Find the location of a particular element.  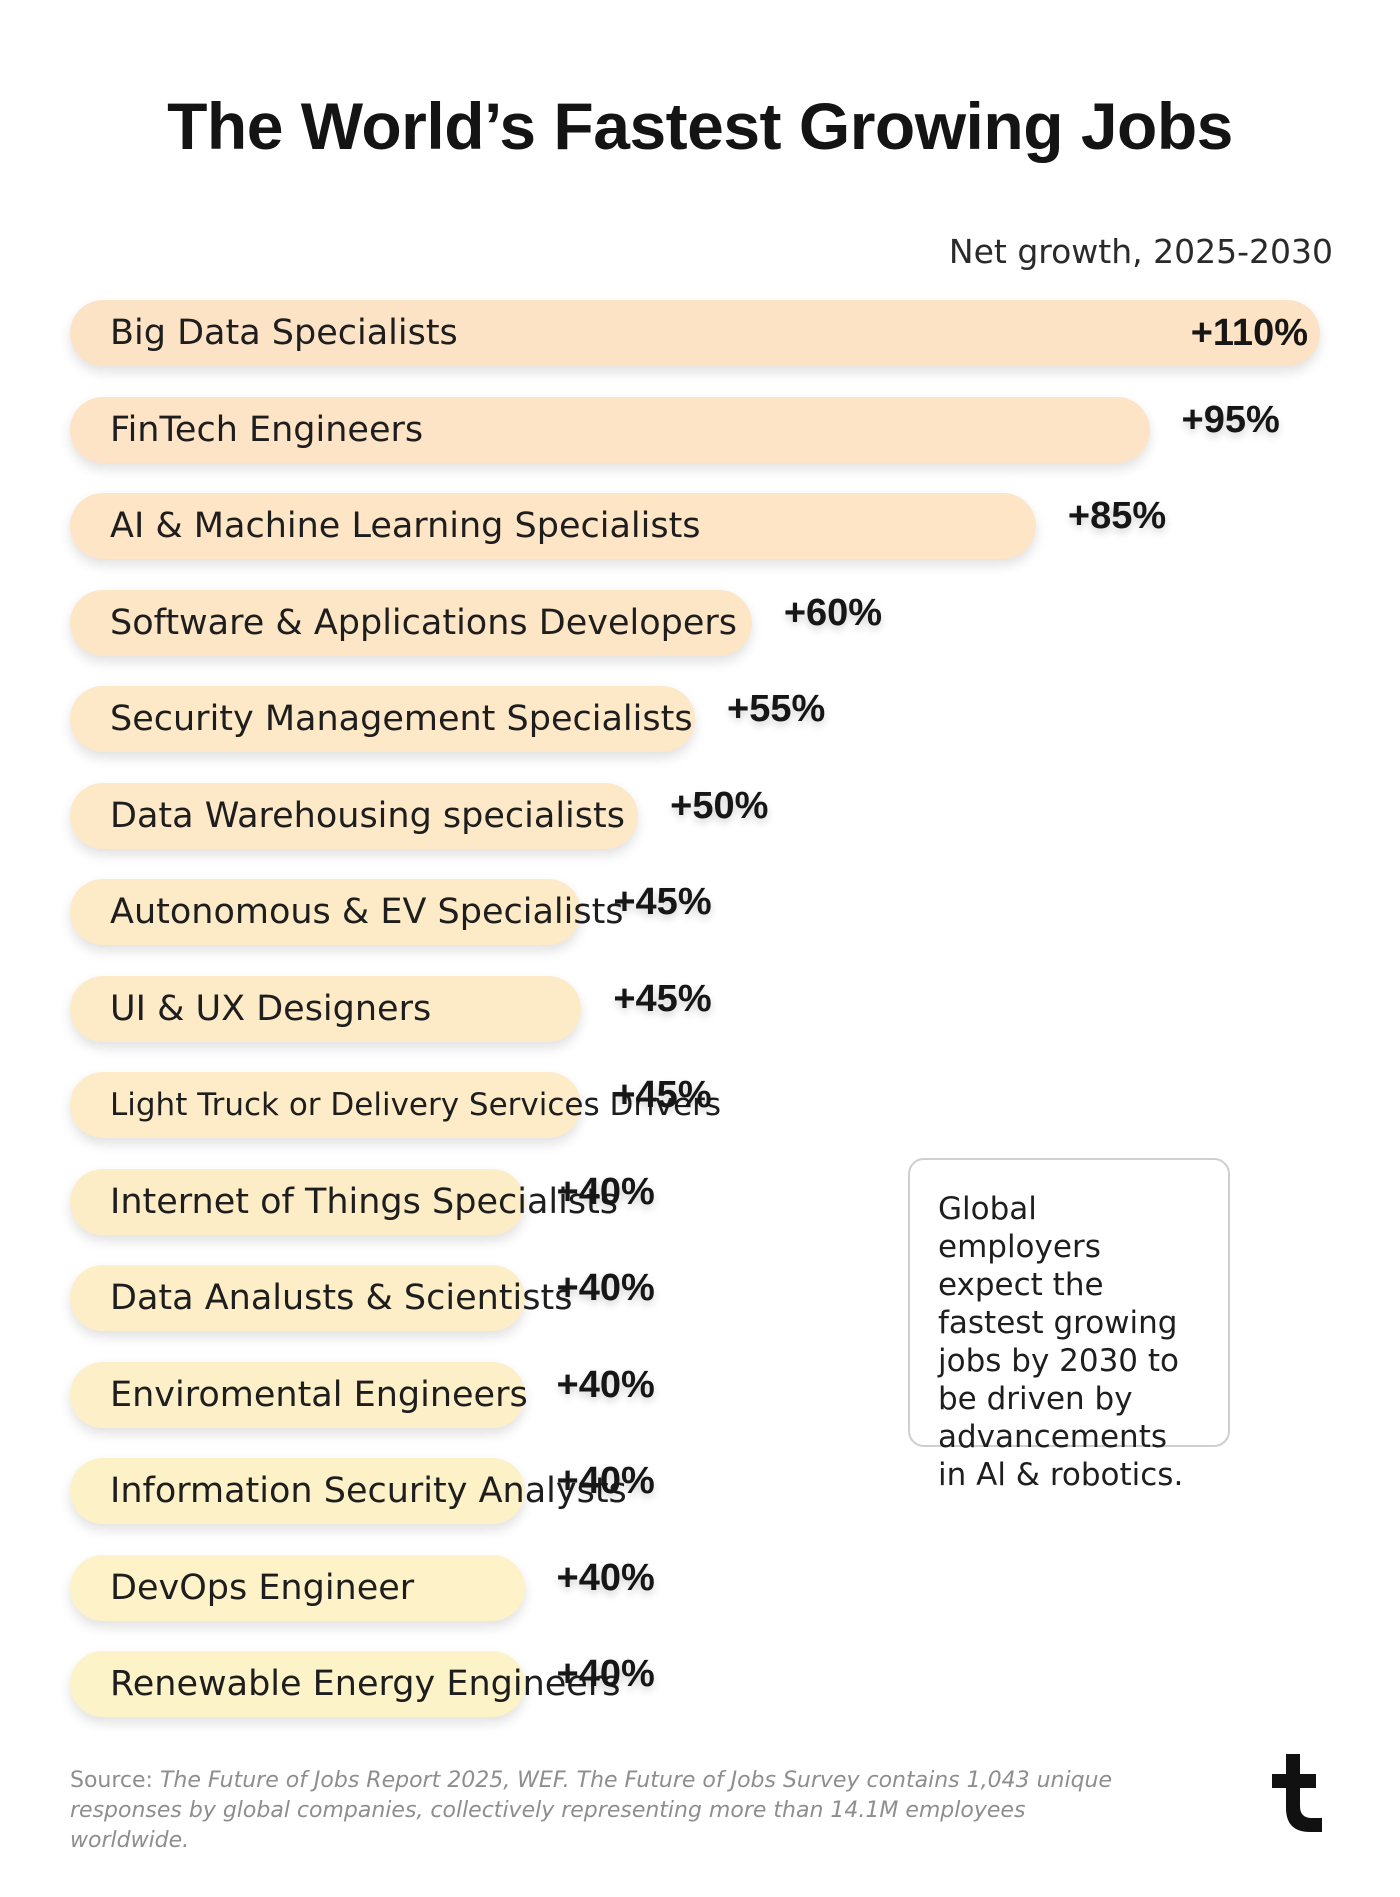

bar-label: AI & Machine Learning Specialists is located at coordinates (405, 526).